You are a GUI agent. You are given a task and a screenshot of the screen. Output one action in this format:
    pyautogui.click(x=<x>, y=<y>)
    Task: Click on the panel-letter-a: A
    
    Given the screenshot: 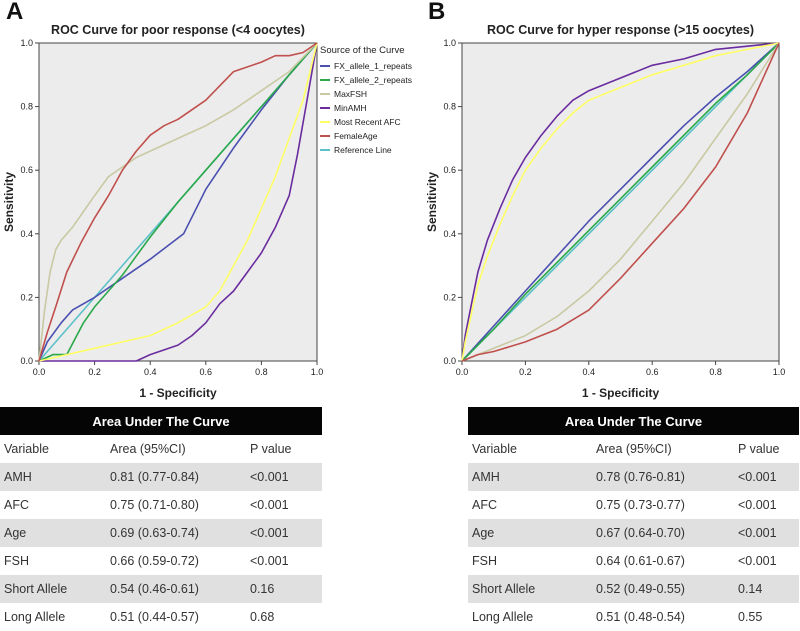 What is the action you would take?
    pyautogui.click(x=15, y=12)
    